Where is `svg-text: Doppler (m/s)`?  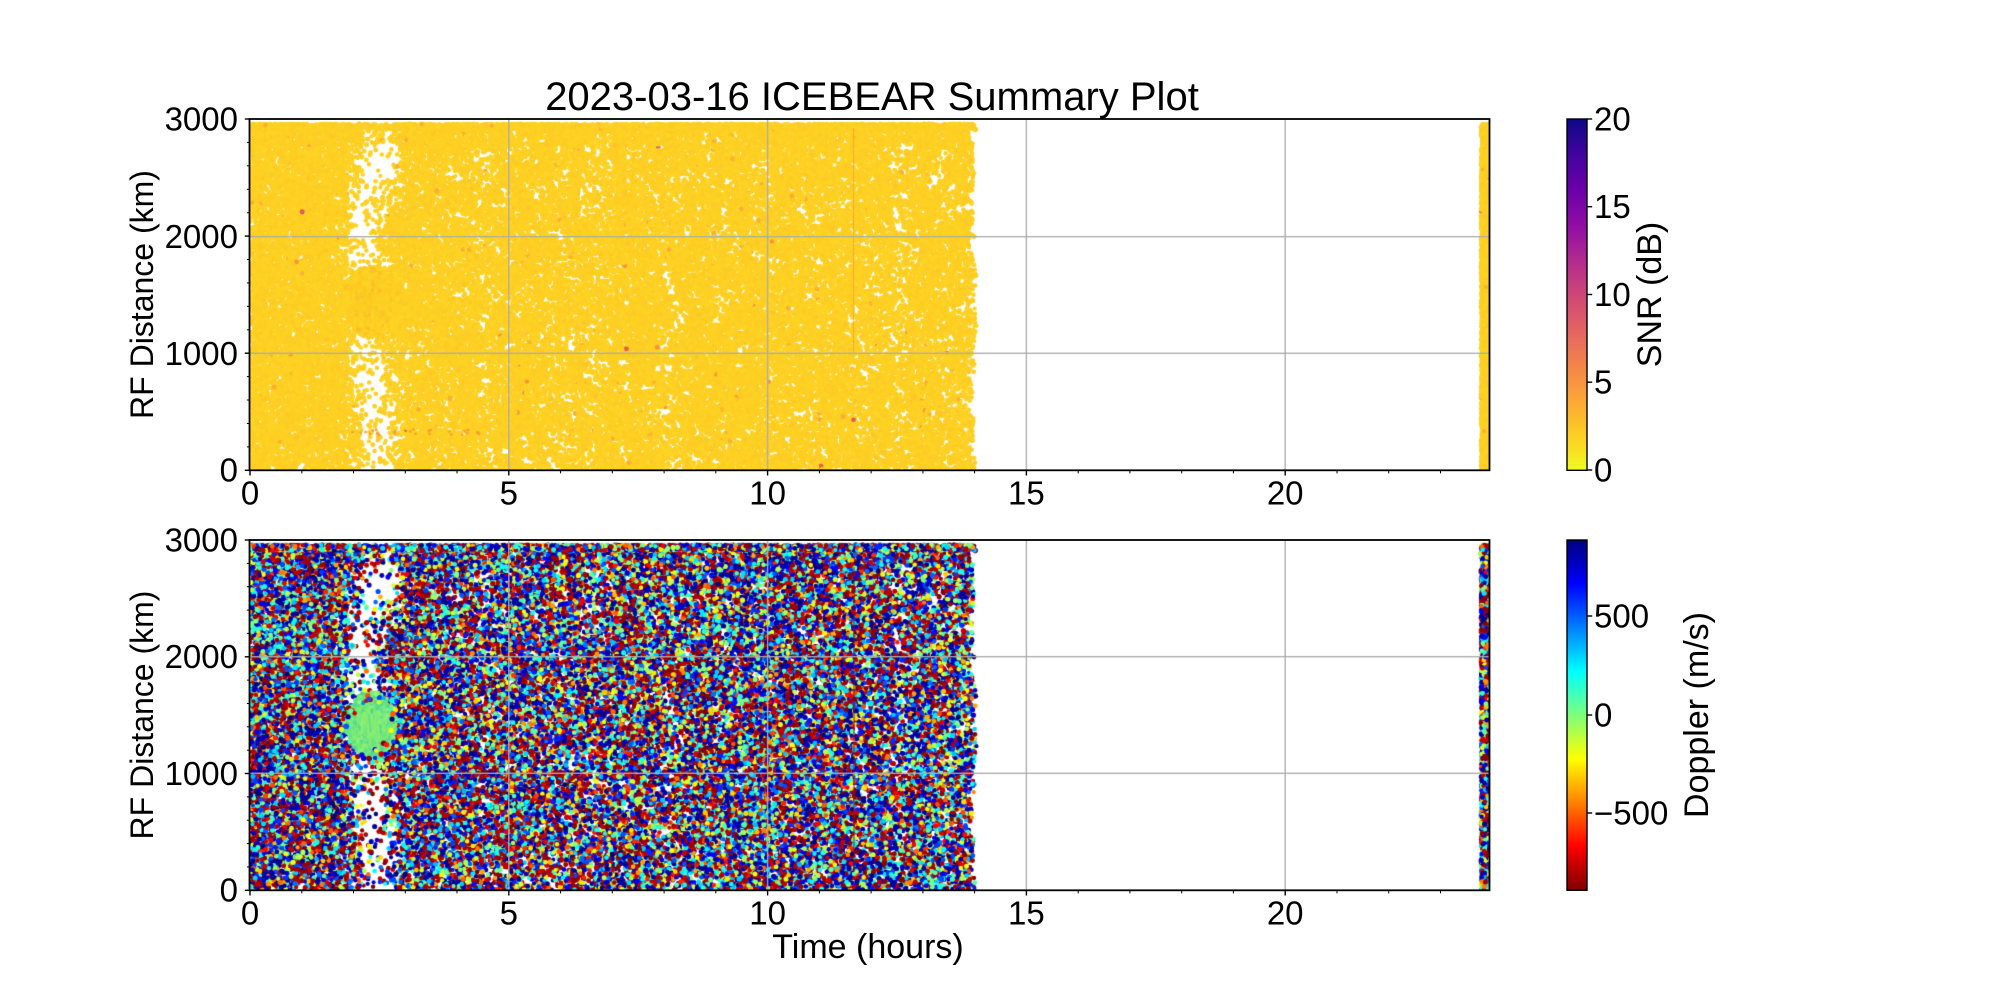 svg-text: Doppler (m/s) is located at coordinates (1697, 715).